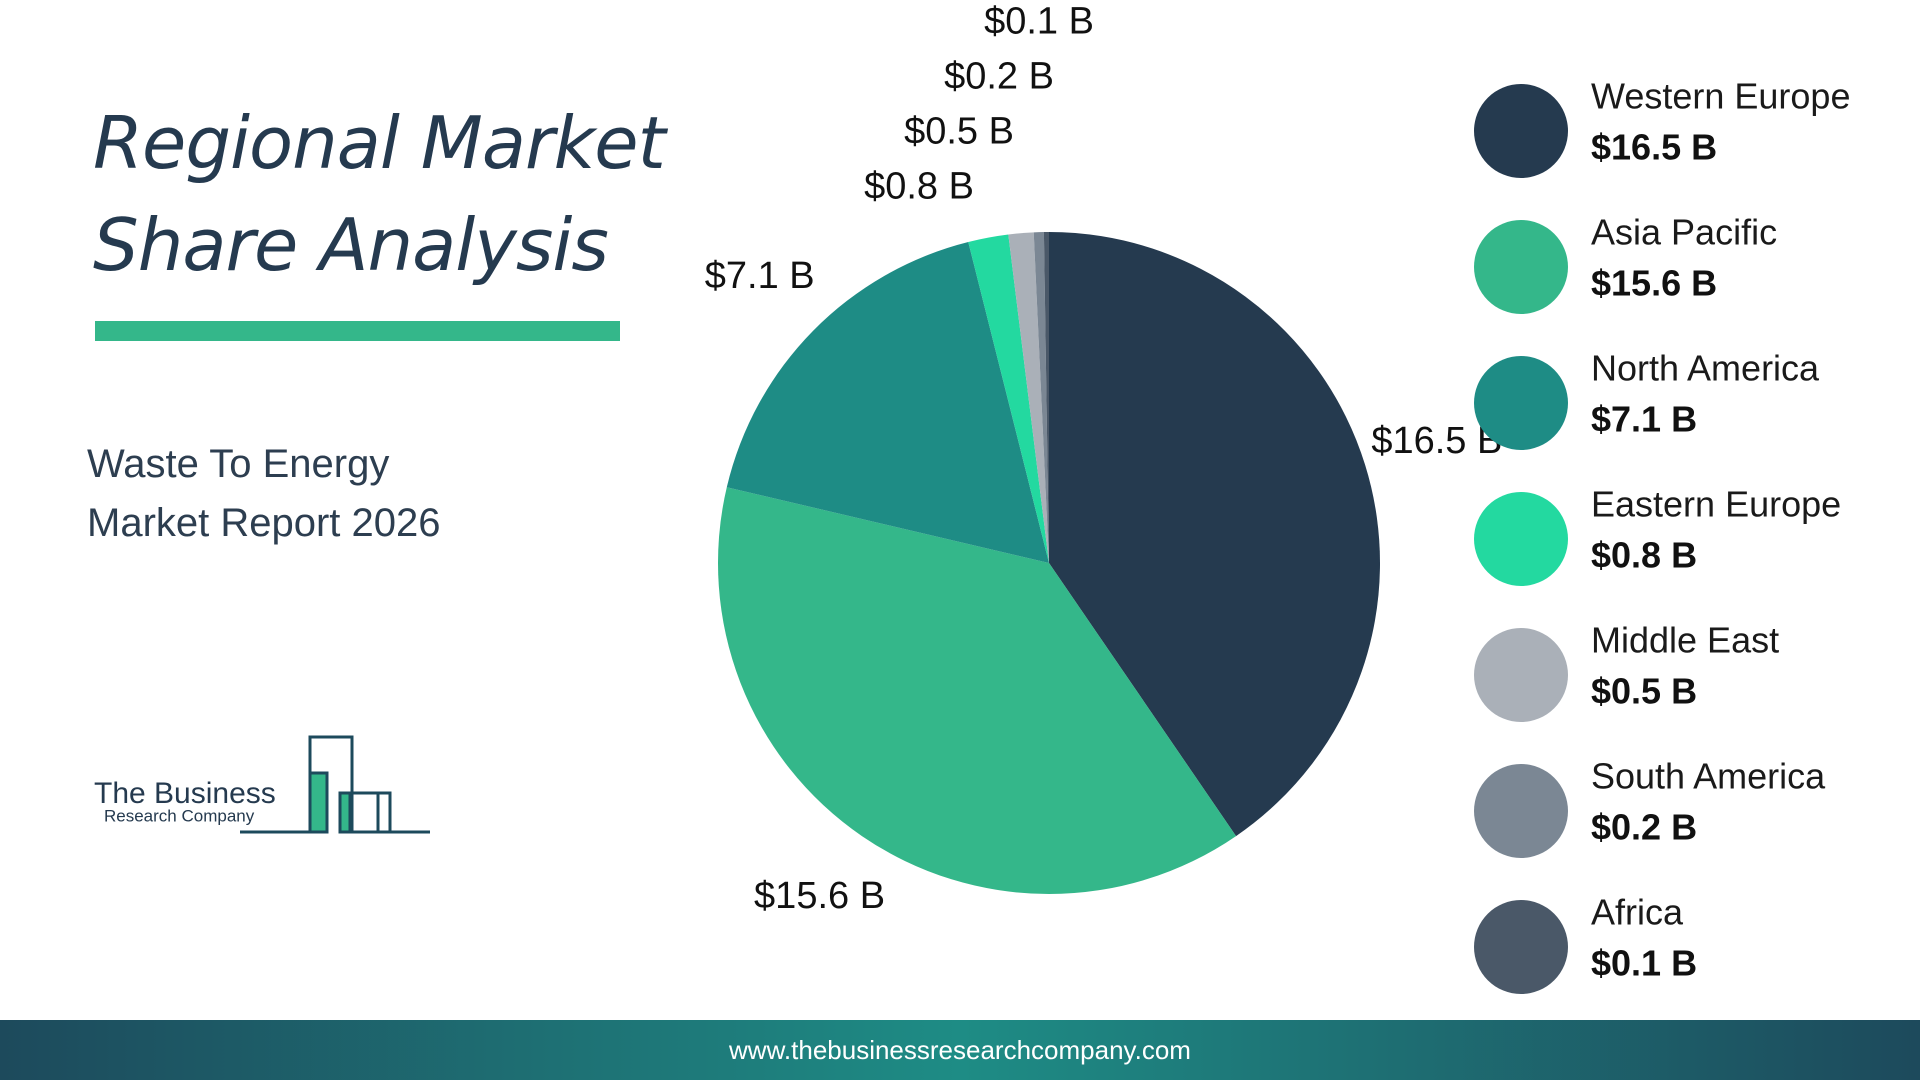 The image size is (1920, 1080). What do you see at coordinates (999, 77) in the screenshot?
I see `data-label: $0.2 B` at bounding box center [999, 77].